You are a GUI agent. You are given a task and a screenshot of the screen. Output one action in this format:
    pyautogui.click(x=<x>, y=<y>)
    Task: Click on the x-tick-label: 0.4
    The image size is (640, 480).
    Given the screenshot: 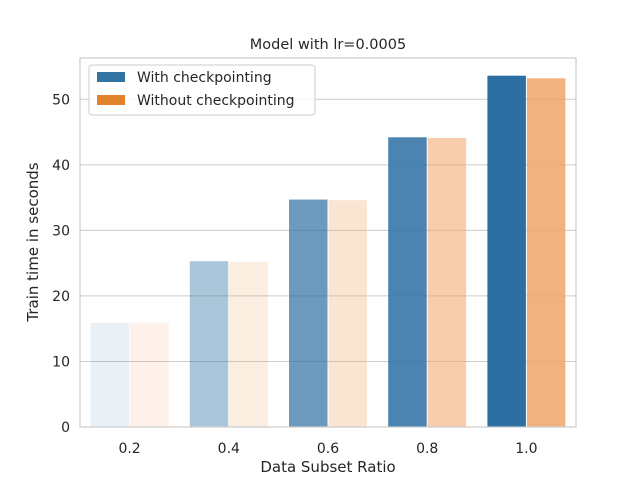 What is the action you would take?
    pyautogui.click(x=229, y=449)
    